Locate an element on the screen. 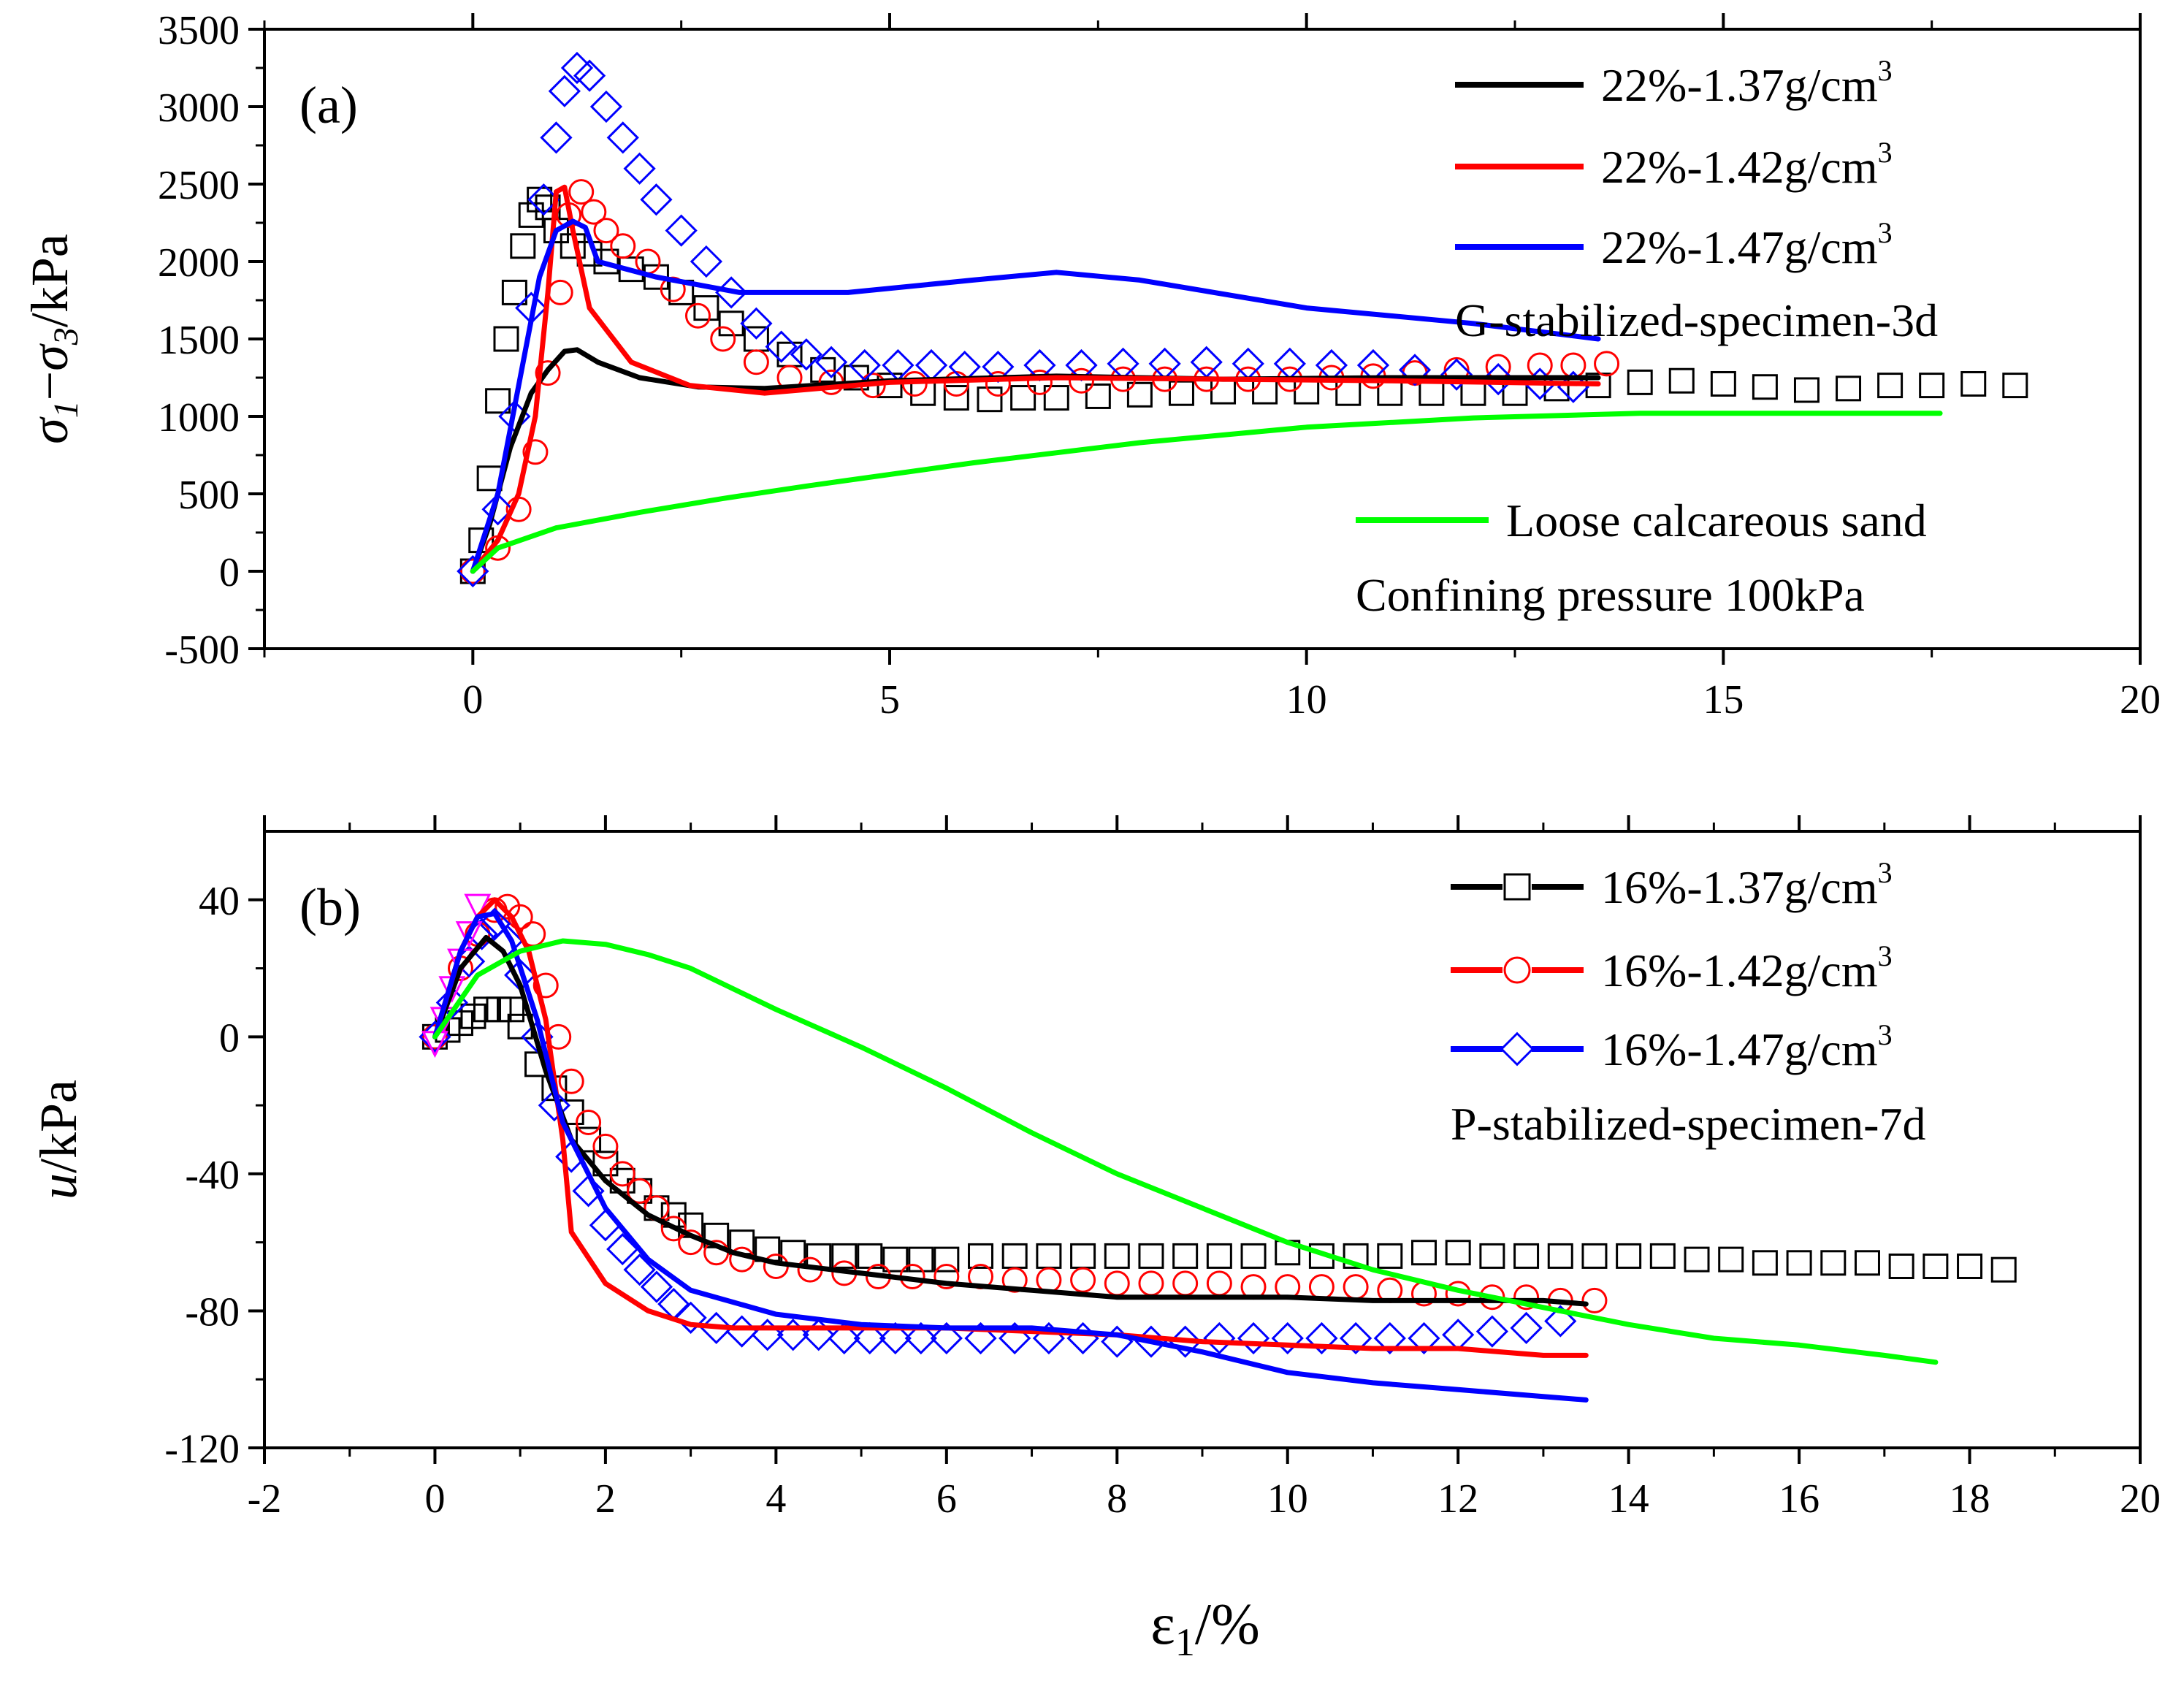  panel-b-ylabel: u/kPa is located at coordinates (59, 1140).